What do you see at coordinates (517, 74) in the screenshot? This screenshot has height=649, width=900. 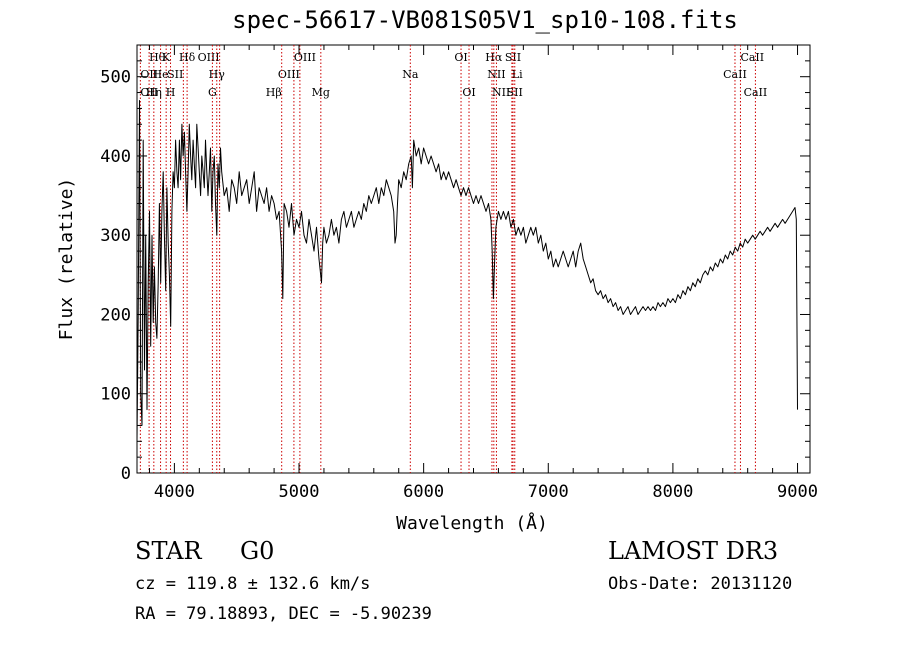 I see `line-marker-label: Li` at bounding box center [517, 74].